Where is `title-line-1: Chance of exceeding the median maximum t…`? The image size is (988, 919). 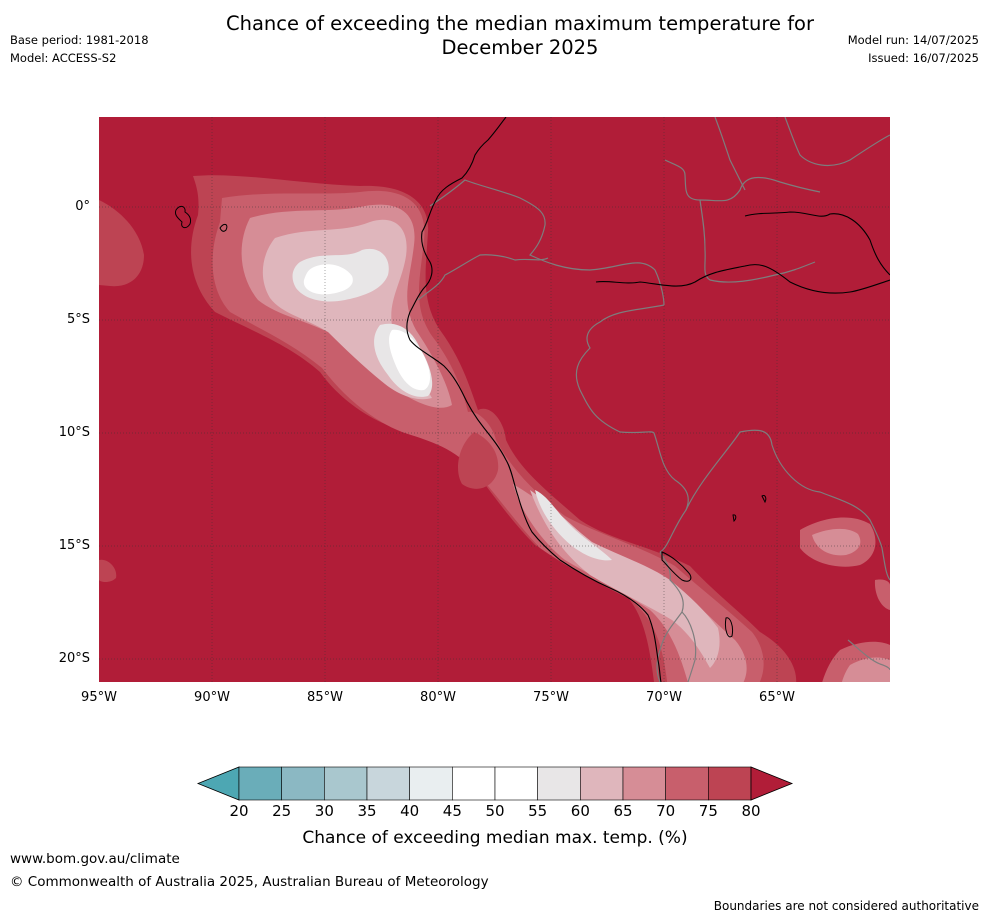
title-line-1: Chance of exceeding the median maximum t… is located at coordinates (520, 23).